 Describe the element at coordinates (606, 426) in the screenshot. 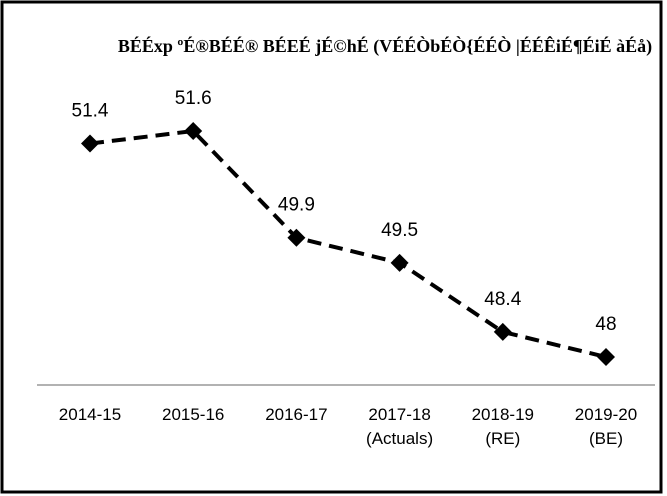

I see `x-tick-label: 2019-20 (BE)` at that location.